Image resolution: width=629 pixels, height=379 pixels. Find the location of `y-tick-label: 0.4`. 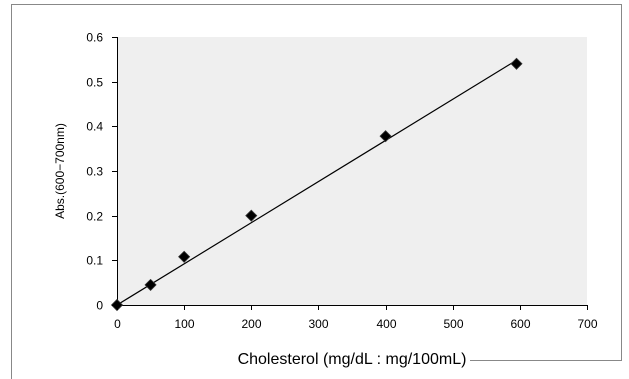

y-tick-label: 0.4 is located at coordinates (94, 127).